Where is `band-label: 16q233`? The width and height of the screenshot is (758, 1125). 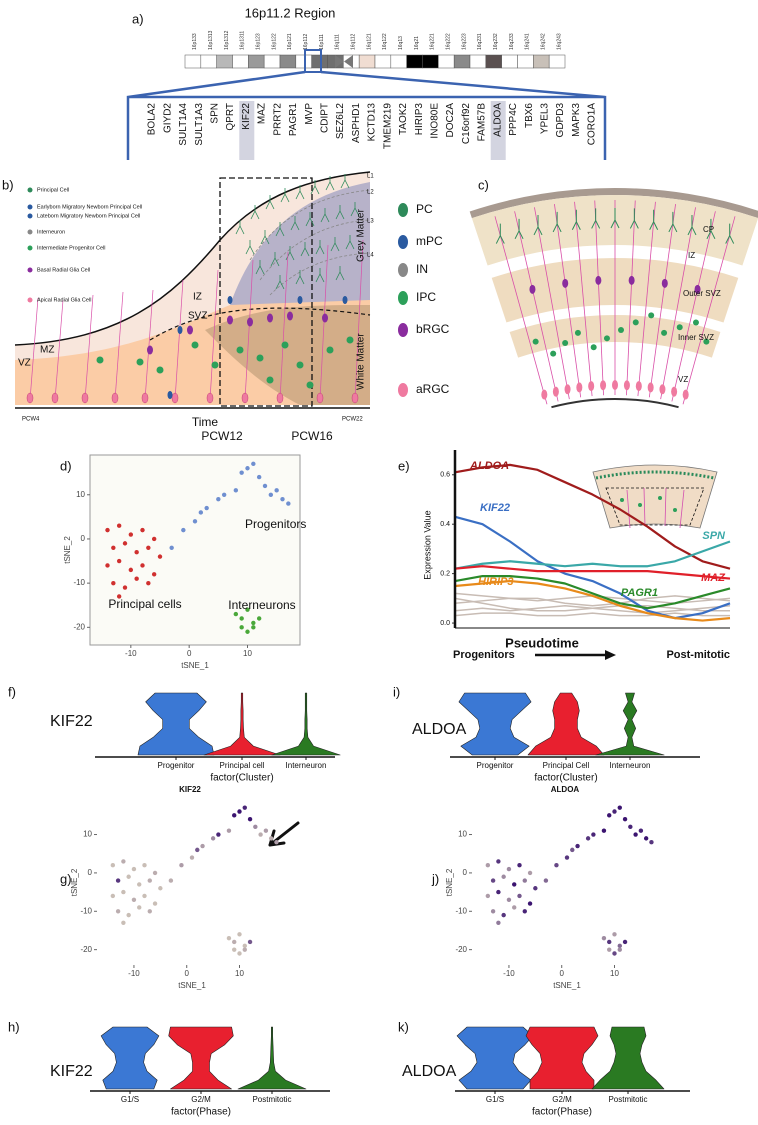 band-label: 16q233 is located at coordinates (512, 41).